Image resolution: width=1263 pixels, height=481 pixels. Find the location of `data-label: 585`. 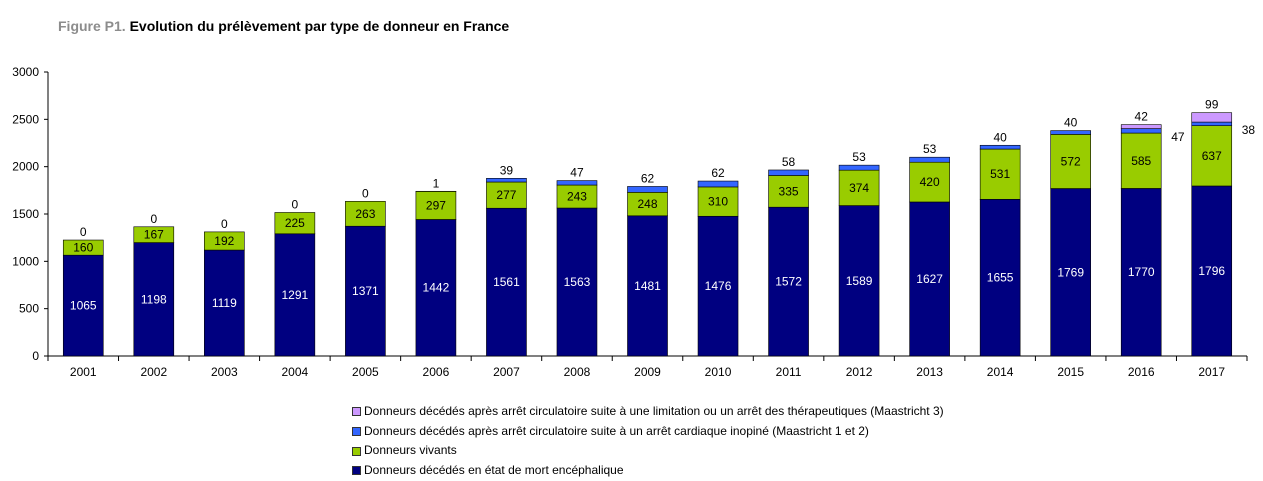

data-label: 585 is located at coordinates (1141, 161).